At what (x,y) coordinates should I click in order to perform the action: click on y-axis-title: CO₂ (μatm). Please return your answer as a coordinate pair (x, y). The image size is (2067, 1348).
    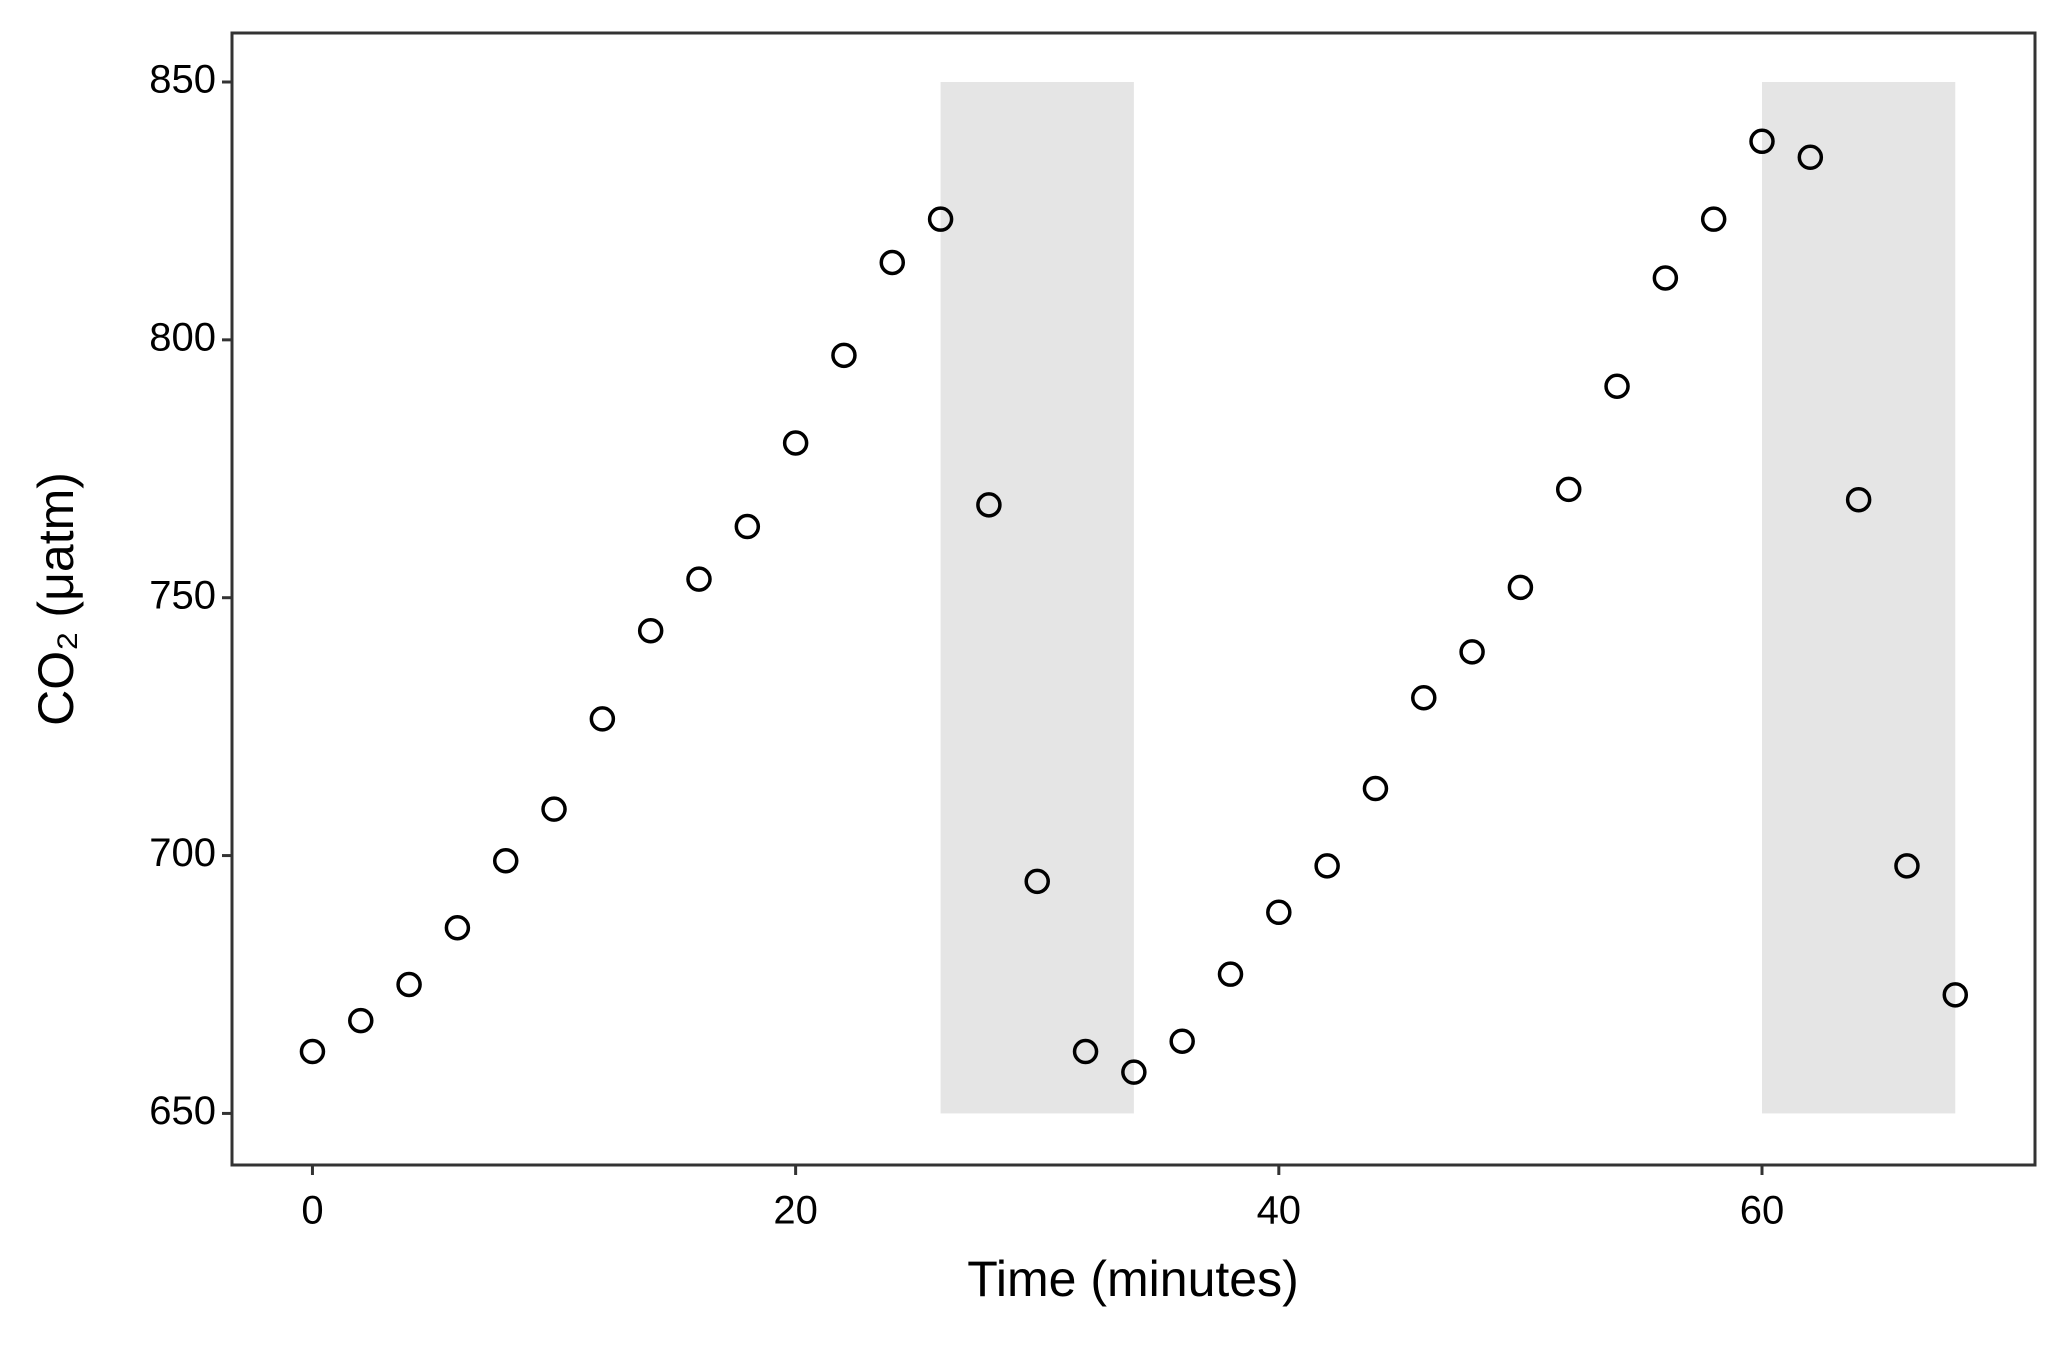
    Looking at the image, I should click on (56, 599).